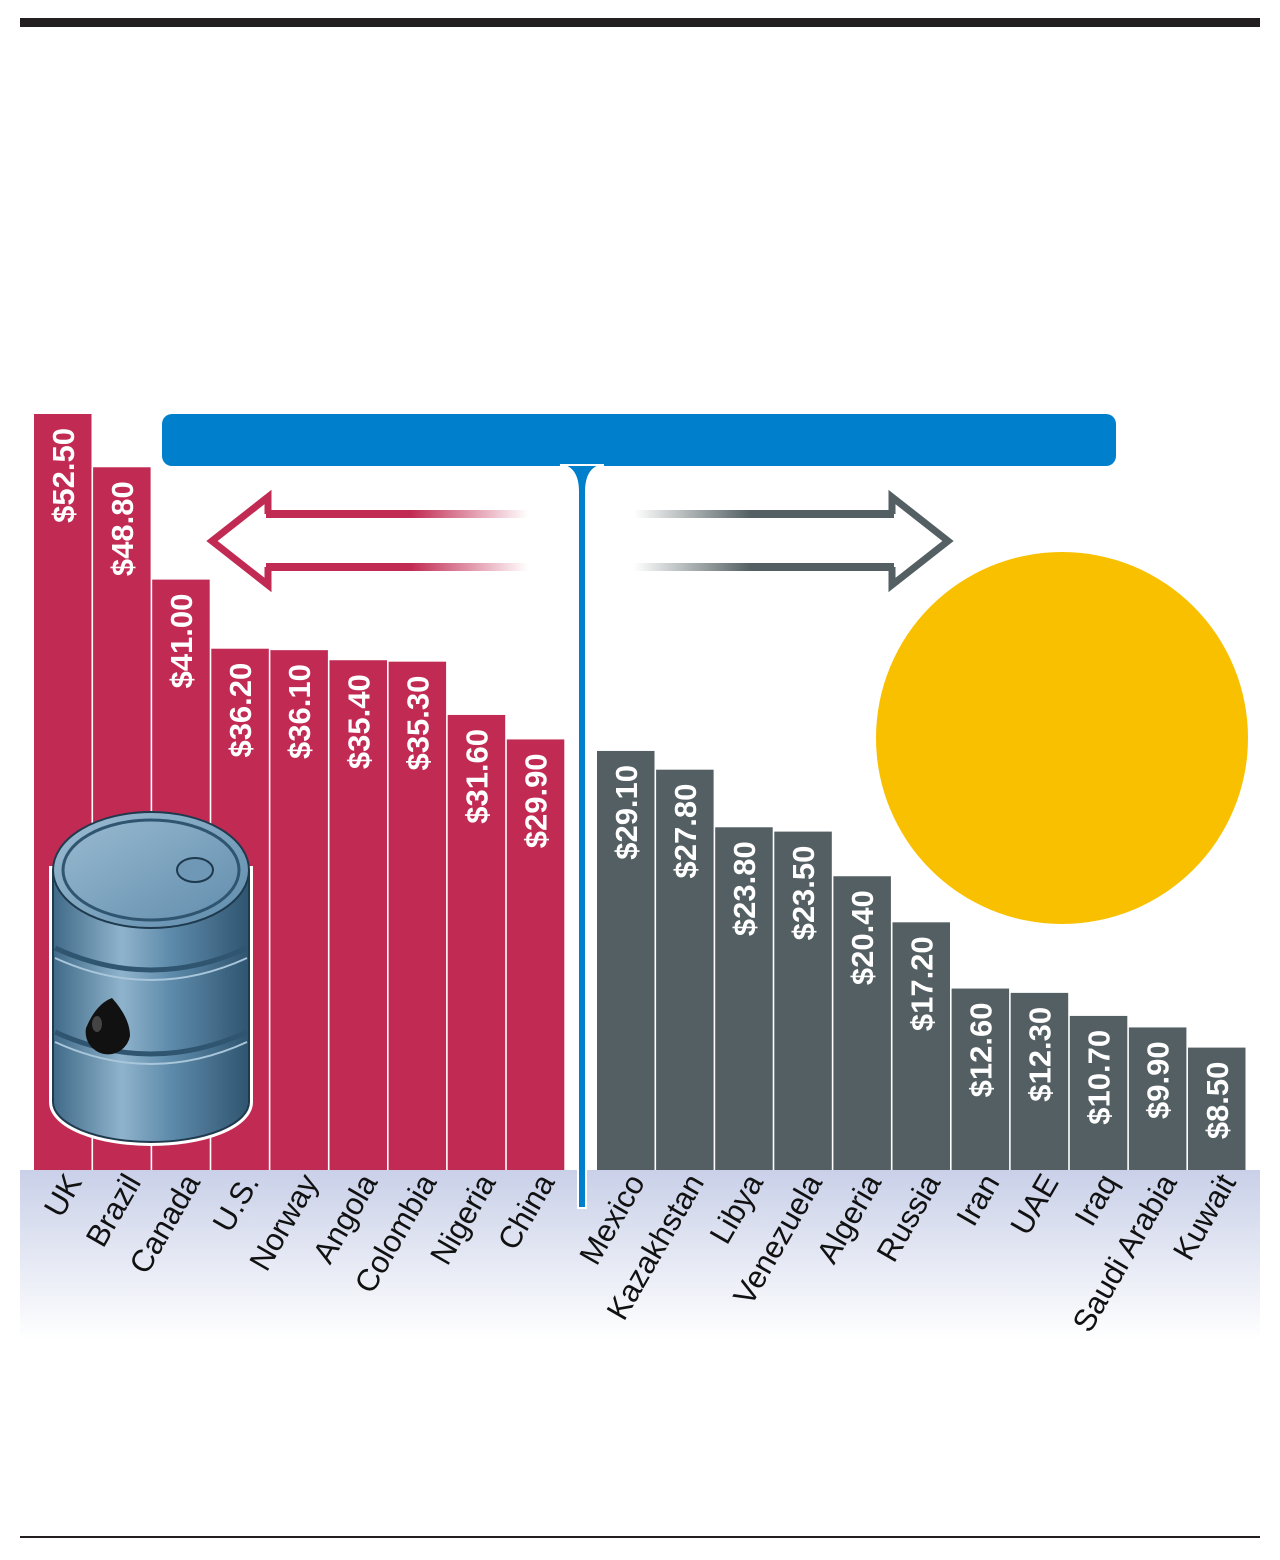 Image resolution: width=1280 pixels, height=1560 pixels. What do you see at coordinates (240, 710) in the screenshot?
I see `value-label-u-s: $36.20` at bounding box center [240, 710].